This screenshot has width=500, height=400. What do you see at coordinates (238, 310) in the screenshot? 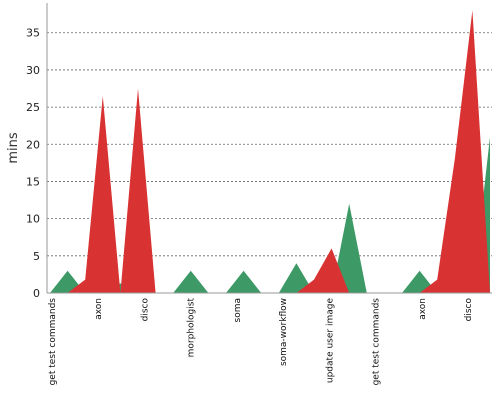
I see `x-category-label: soma` at bounding box center [238, 310].